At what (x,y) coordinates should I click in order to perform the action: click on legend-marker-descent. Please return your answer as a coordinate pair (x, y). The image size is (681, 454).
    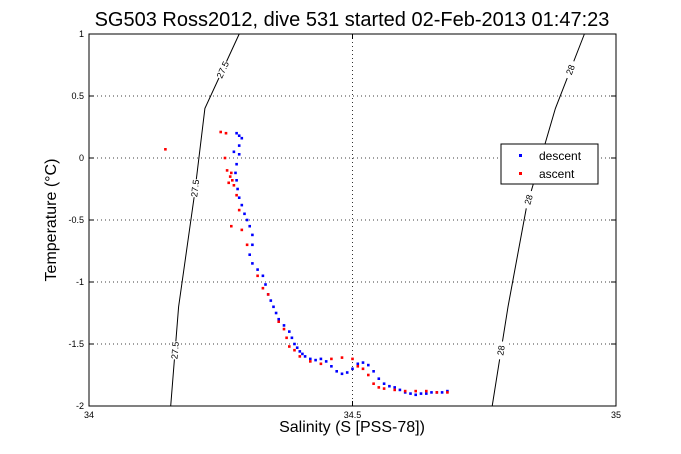
    Looking at the image, I should click on (520, 155).